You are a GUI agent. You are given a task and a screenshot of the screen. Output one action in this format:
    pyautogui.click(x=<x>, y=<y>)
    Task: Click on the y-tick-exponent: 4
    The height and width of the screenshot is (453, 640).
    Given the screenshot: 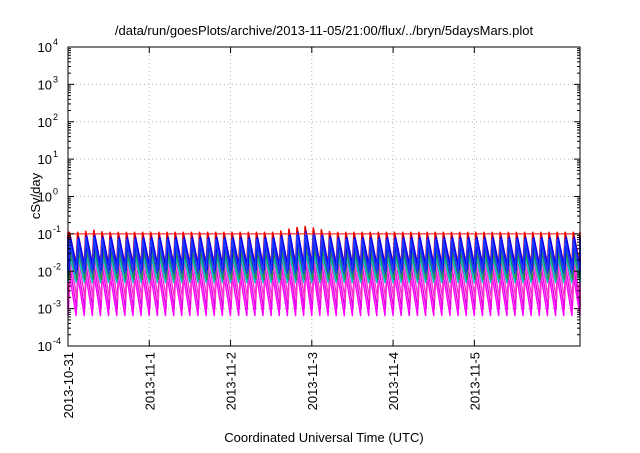 What is the action you would take?
    pyautogui.click(x=55, y=42)
    